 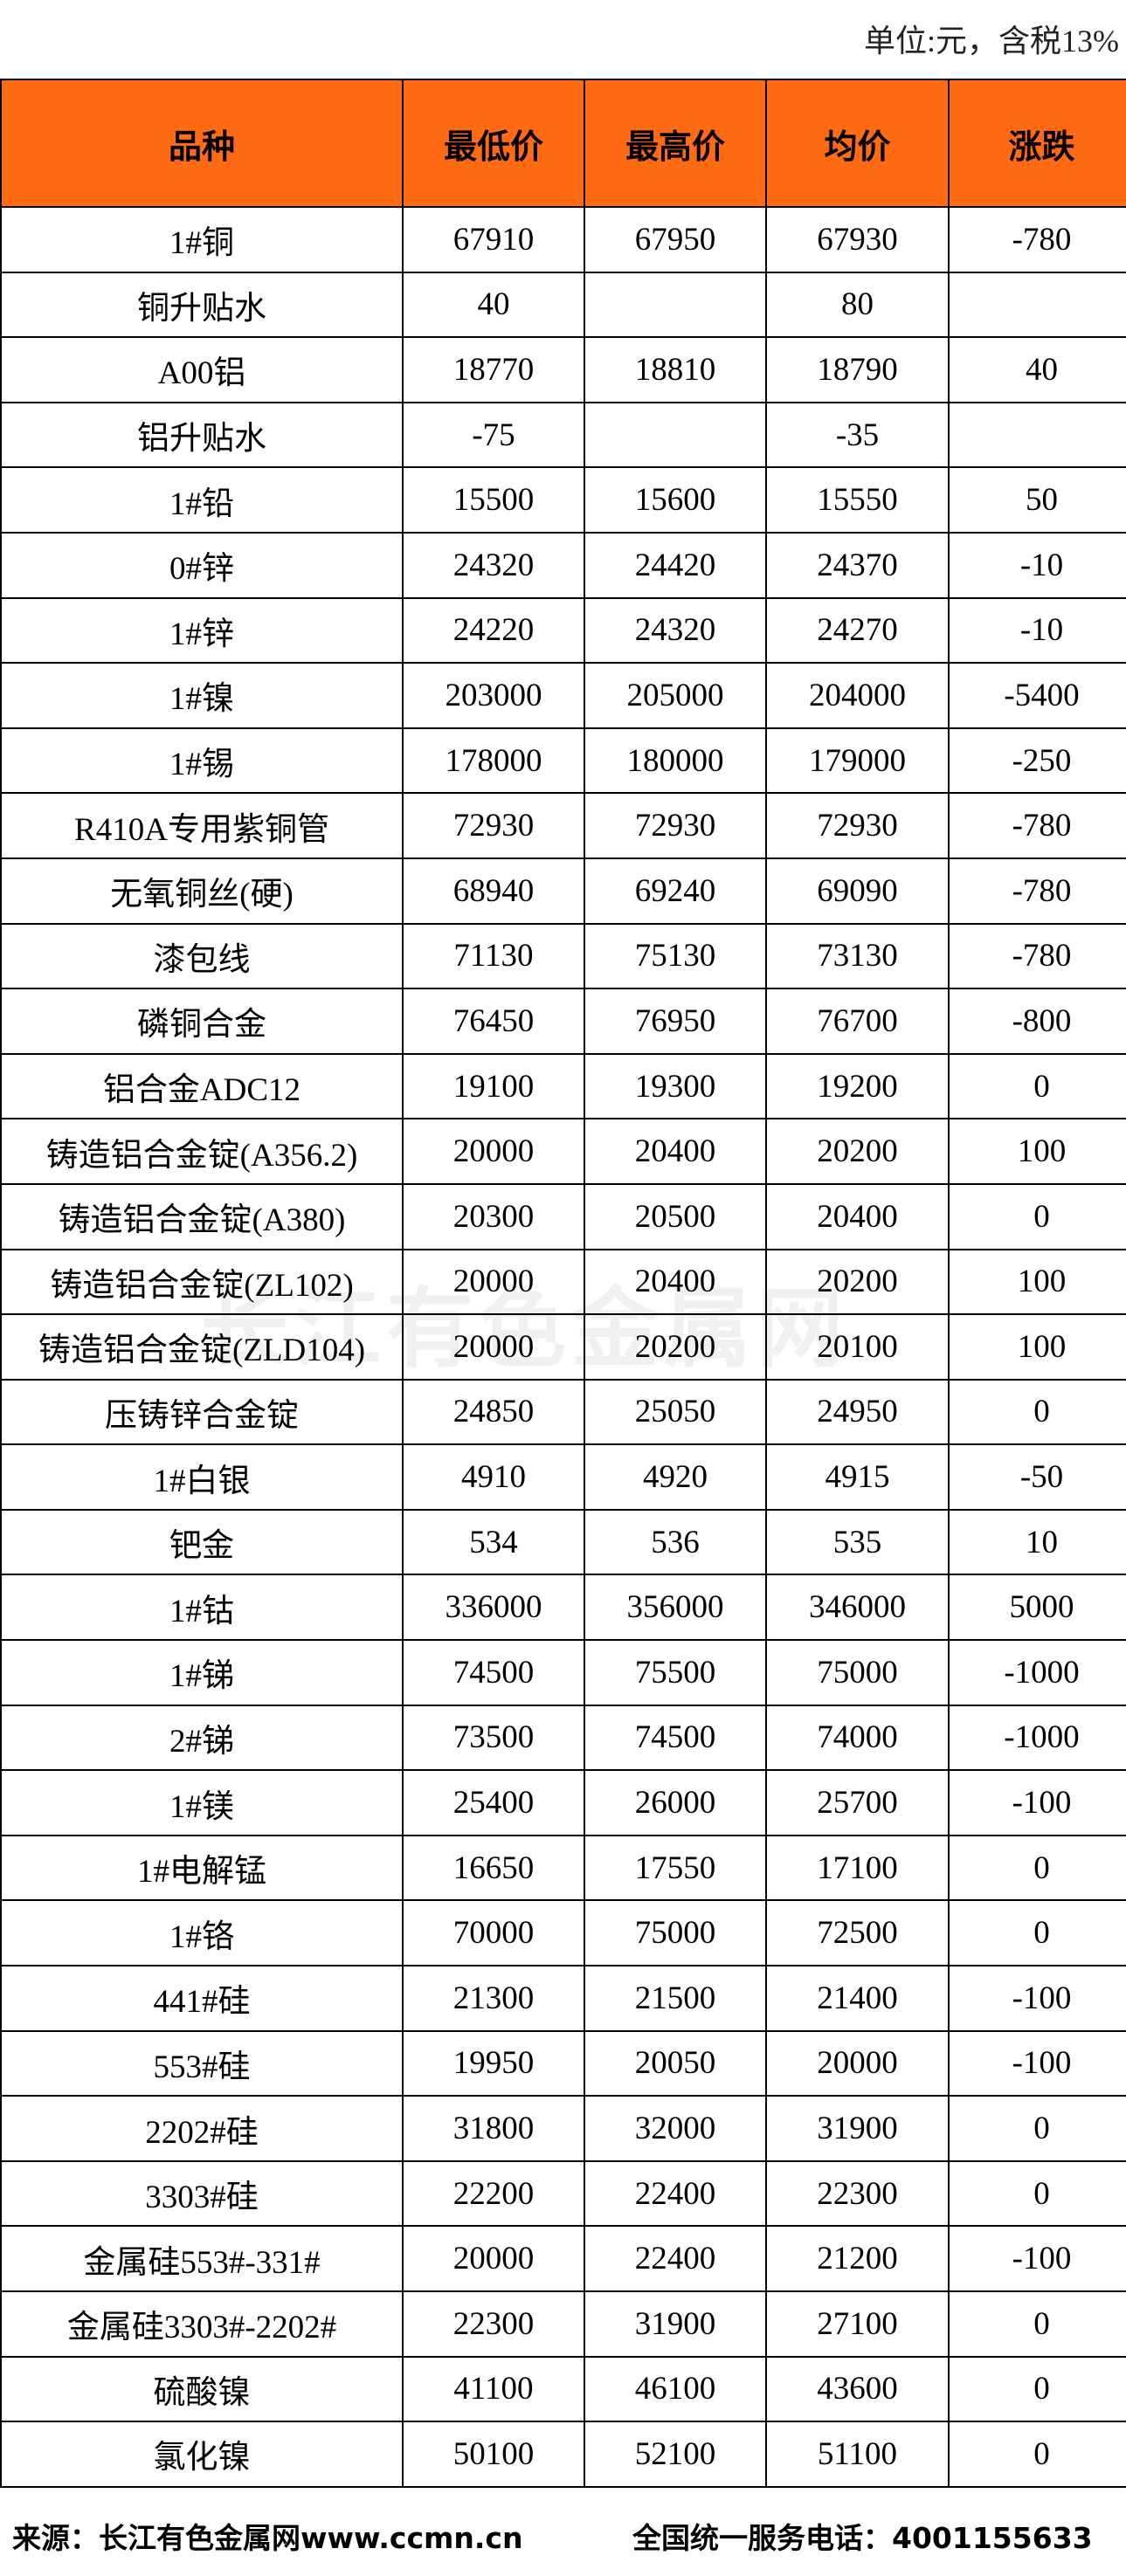 What do you see at coordinates (1037, 2063) in the screenshot?
I see `cell: -100` at bounding box center [1037, 2063].